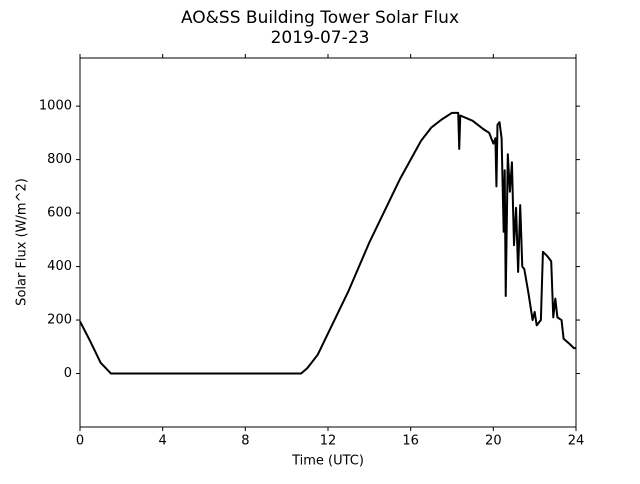  Describe the element at coordinates (59, 266) in the screenshot. I see `y-tick-label: 400` at that location.